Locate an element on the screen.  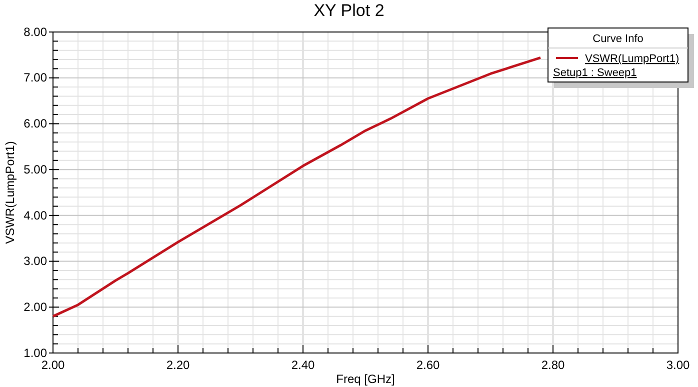
x-tick-label: 2.40 is located at coordinates (303, 365).